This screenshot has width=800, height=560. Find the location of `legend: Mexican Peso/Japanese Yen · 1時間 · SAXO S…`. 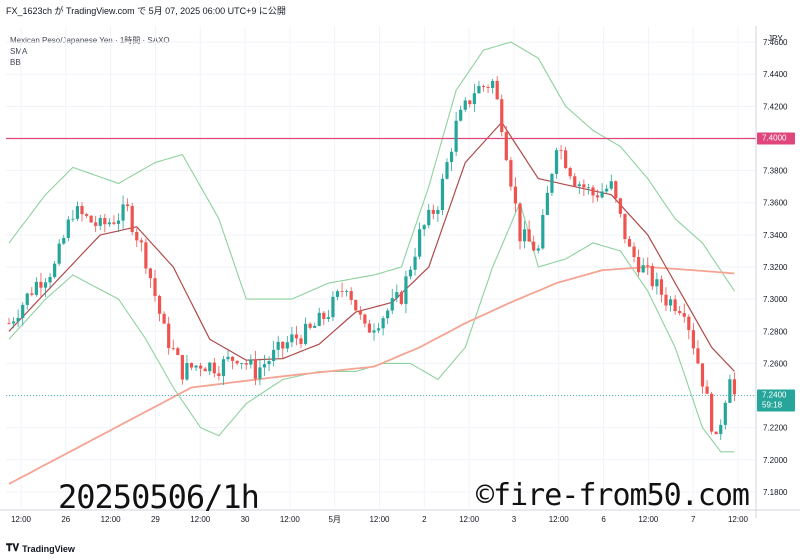

legend: Mexican Peso/Japanese Yen · 1時間 · SAXO S… is located at coordinates (90, 51).